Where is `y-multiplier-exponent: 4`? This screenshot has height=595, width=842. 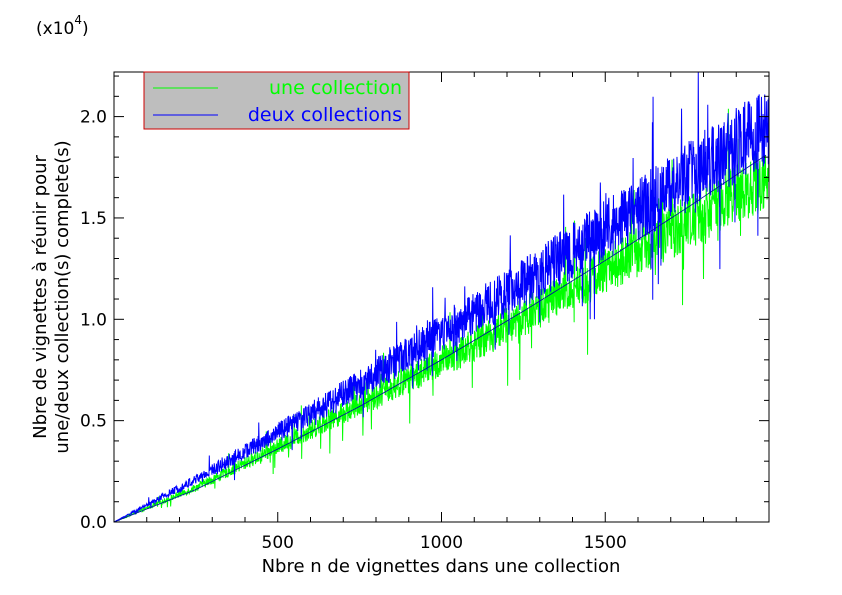
y-multiplier-exponent: 4 is located at coordinates (78, 20).